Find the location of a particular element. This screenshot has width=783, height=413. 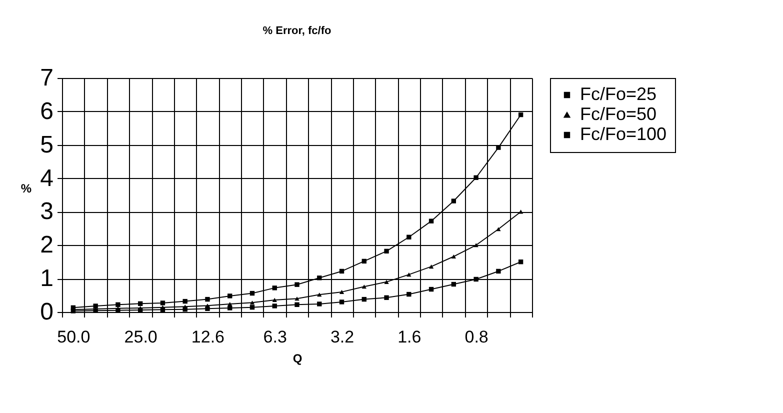

y-tick-label: 3 is located at coordinates (47, 212).